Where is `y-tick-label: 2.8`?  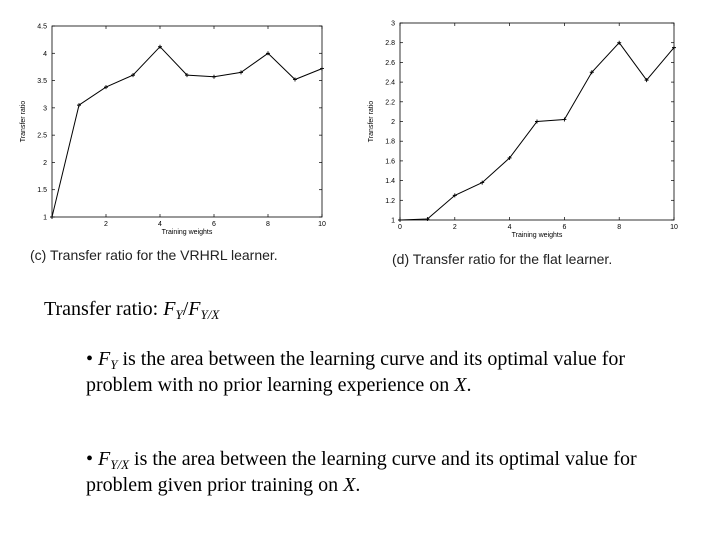 y-tick-label: 2.8 is located at coordinates (390, 43).